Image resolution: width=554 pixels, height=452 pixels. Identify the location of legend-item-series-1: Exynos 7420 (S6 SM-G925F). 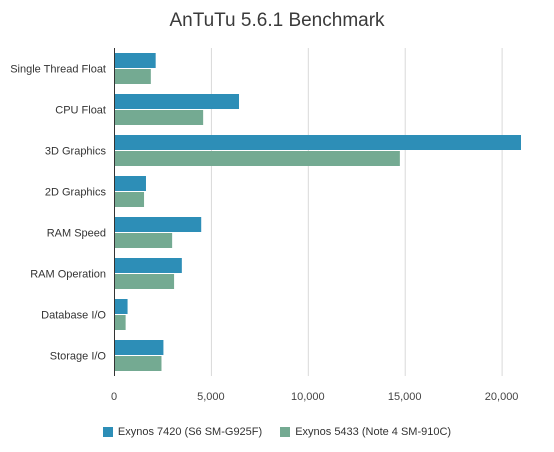
(182, 432).